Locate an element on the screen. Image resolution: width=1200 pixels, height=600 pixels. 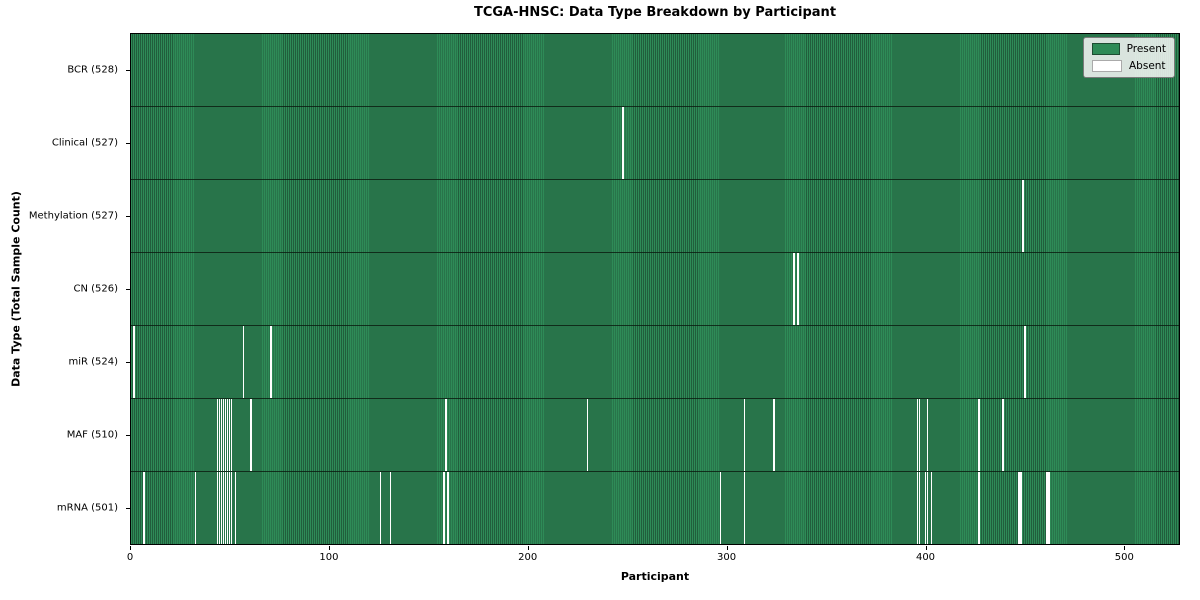
x-axis-label: Participant is located at coordinates (655, 576).